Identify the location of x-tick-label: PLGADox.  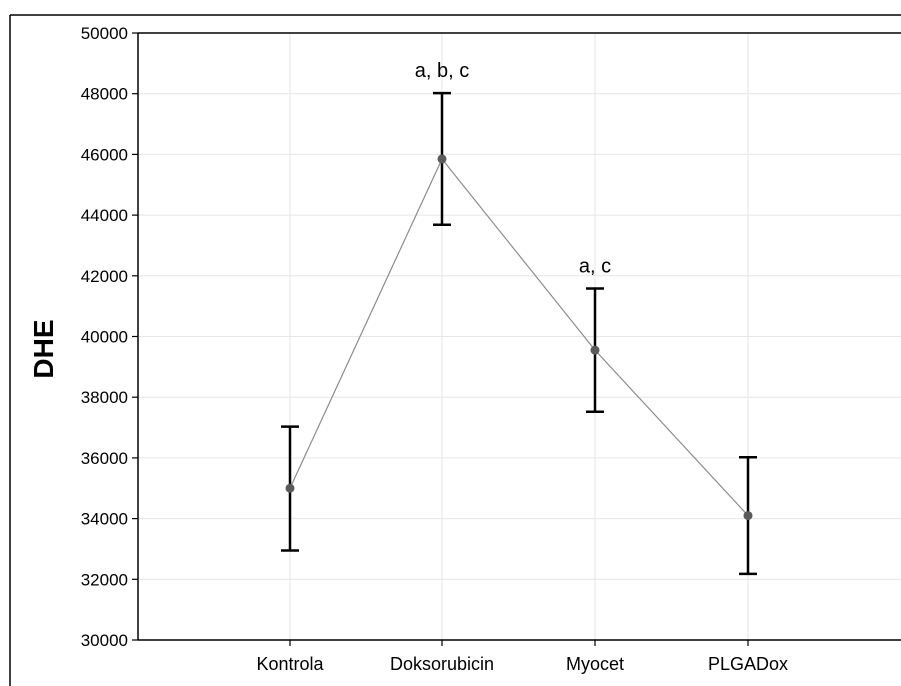
(748, 664).